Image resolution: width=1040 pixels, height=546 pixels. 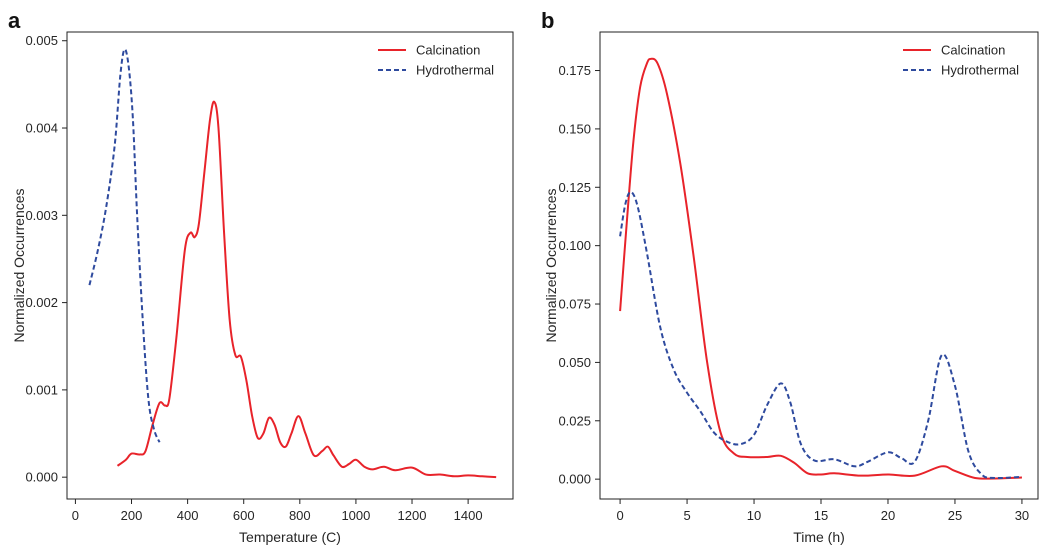 I want to click on y-tick-label: 0.005, so click(x=41, y=40).